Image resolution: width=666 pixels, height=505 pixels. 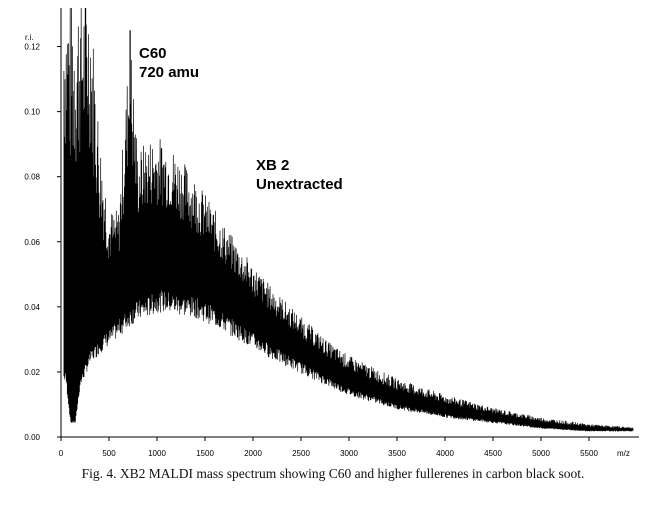 What do you see at coordinates (157, 453) in the screenshot?
I see `x-tick-label: 1000` at bounding box center [157, 453].